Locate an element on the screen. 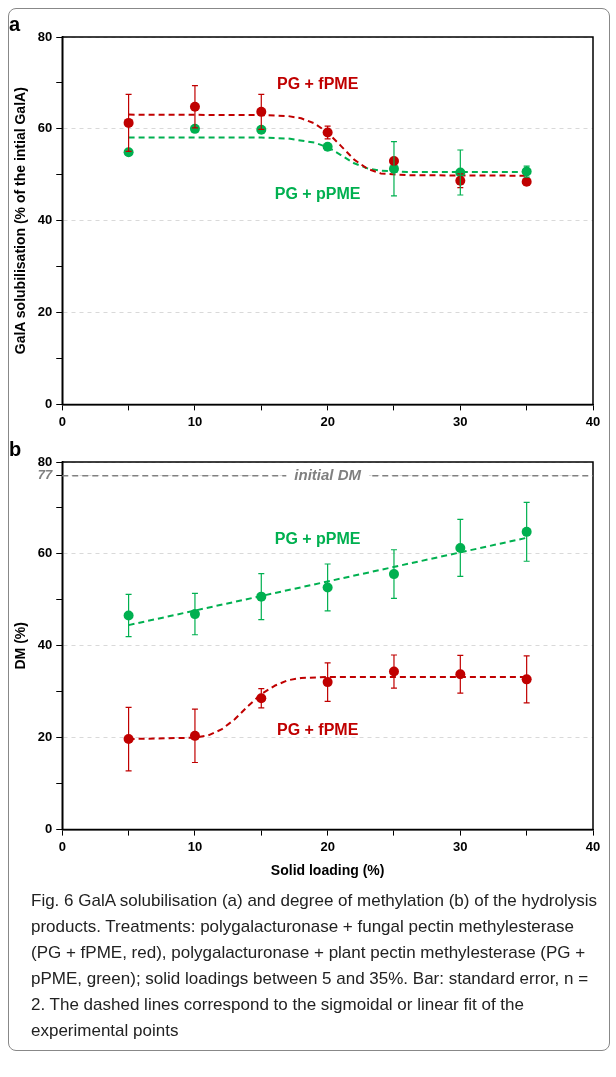 Image resolution: width=616 pixels, height=1077 pixels. chart-title: b is located at coordinates (15, 448).